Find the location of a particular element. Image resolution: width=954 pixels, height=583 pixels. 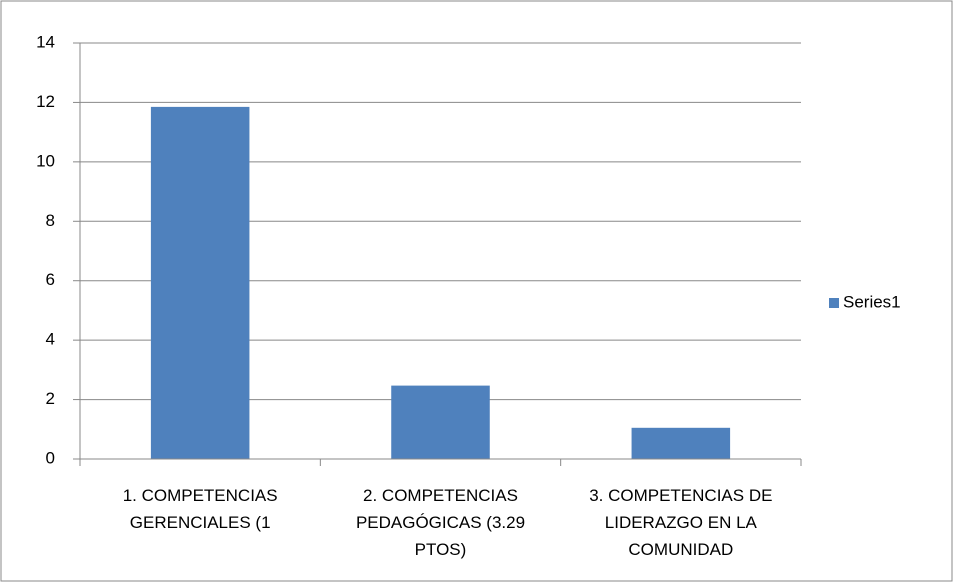

y-tick-label: 8 is located at coordinates (50, 220).